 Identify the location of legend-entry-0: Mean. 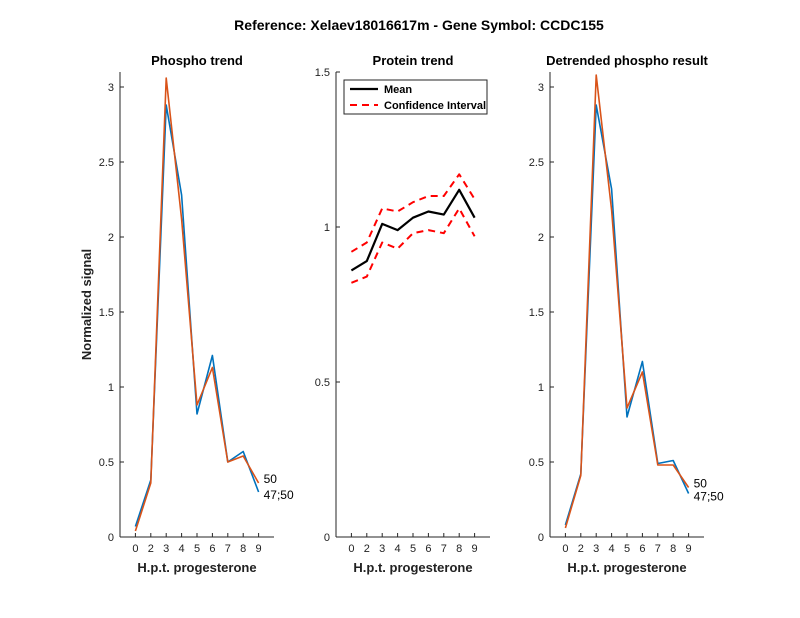
(398, 90).